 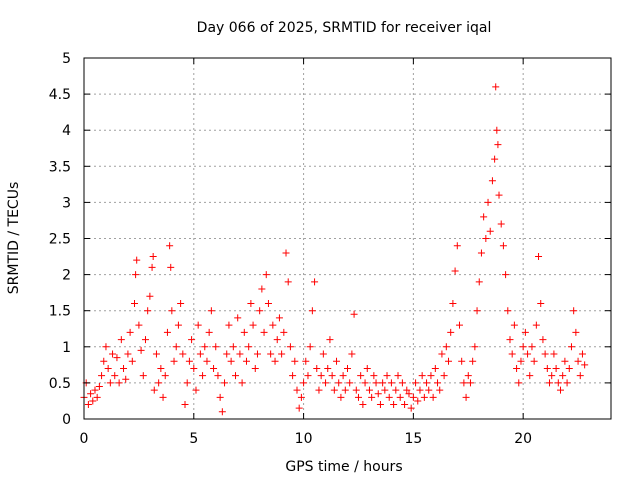 I want to click on y-tick-label: 1.5, so click(x=60, y=312).